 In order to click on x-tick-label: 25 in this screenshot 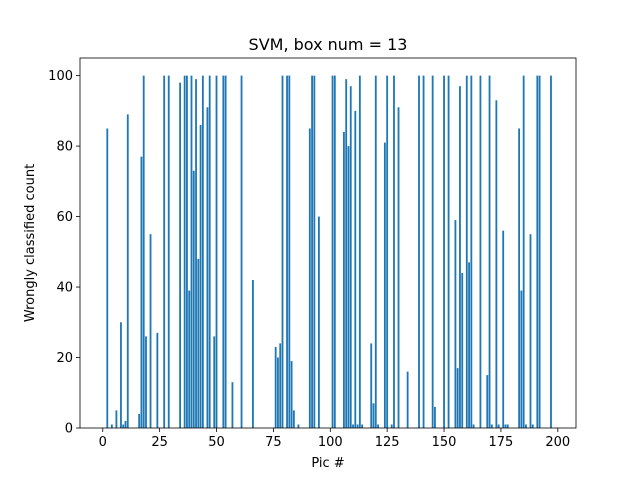, I will do `click(159, 442)`.